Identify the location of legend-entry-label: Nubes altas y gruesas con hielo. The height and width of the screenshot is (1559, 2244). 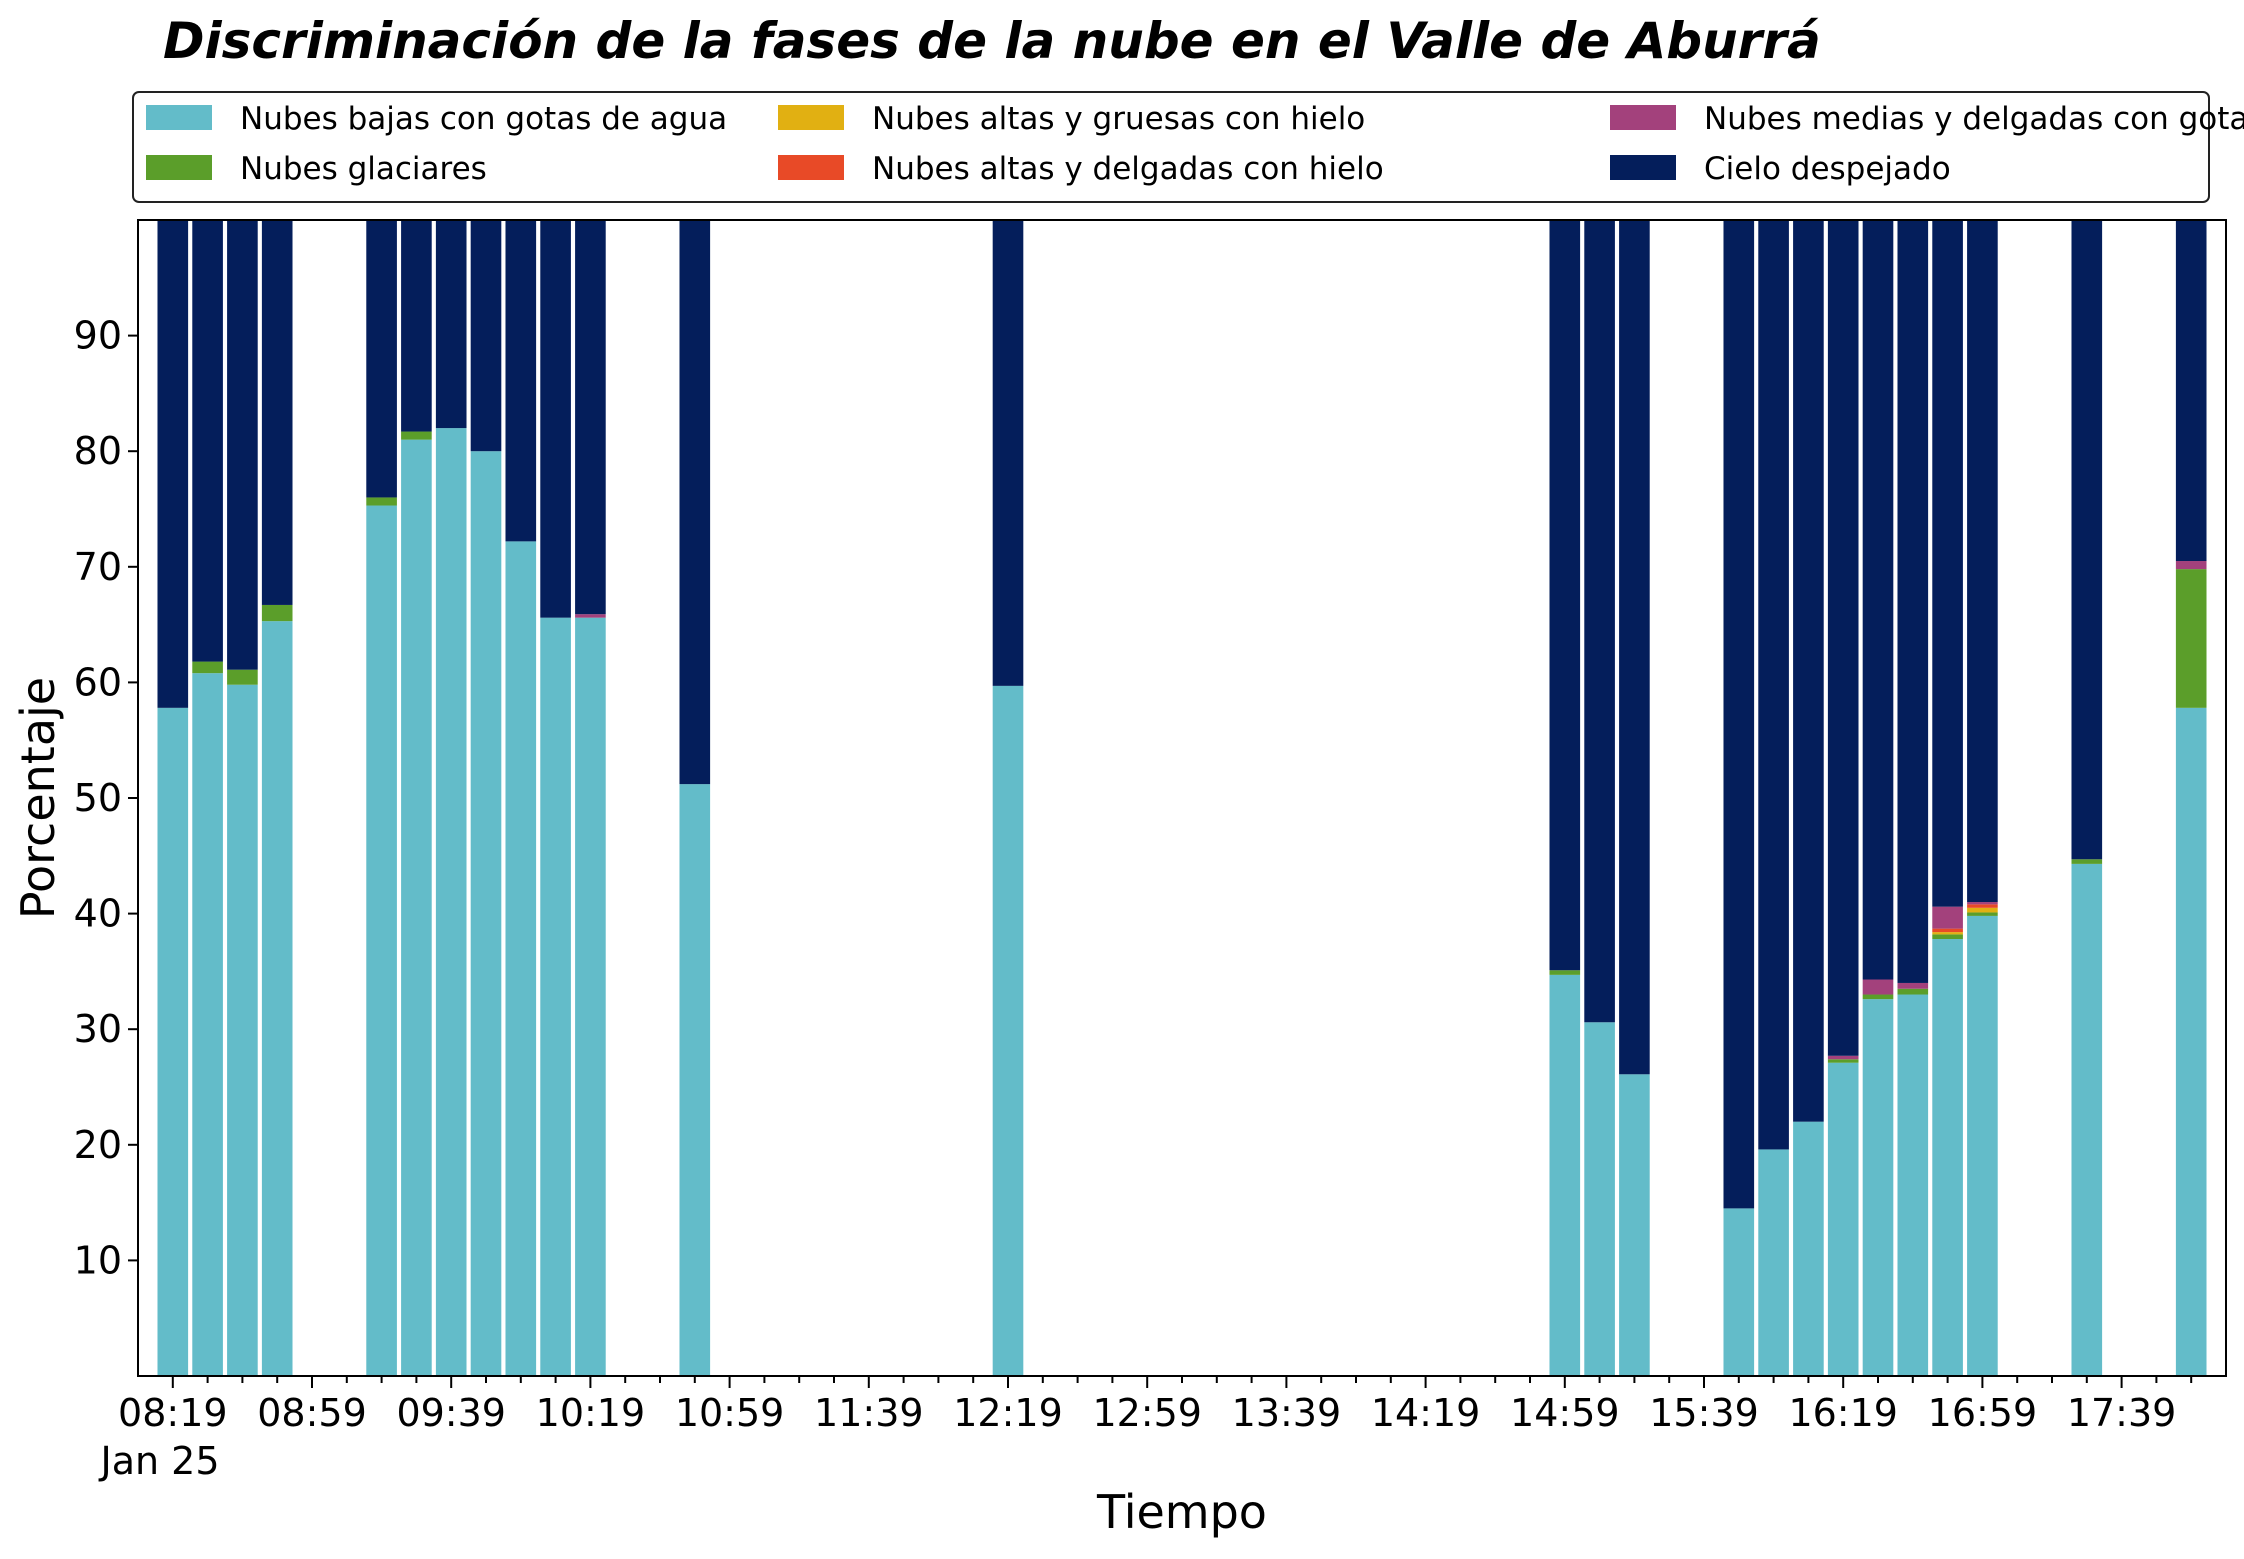
(1118, 119).